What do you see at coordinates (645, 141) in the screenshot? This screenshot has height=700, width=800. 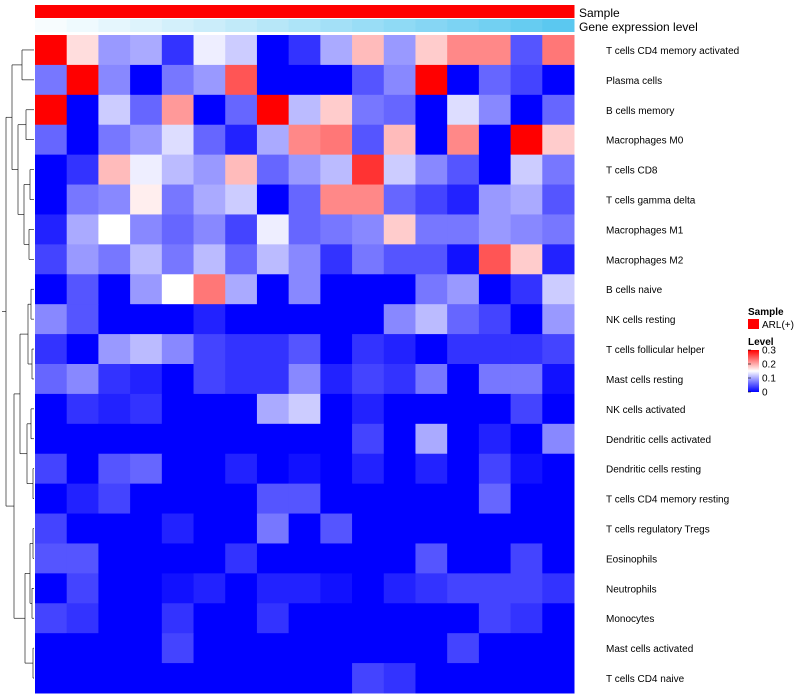 I see `row-label: Macrophages M0` at bounding box center [645, 141].